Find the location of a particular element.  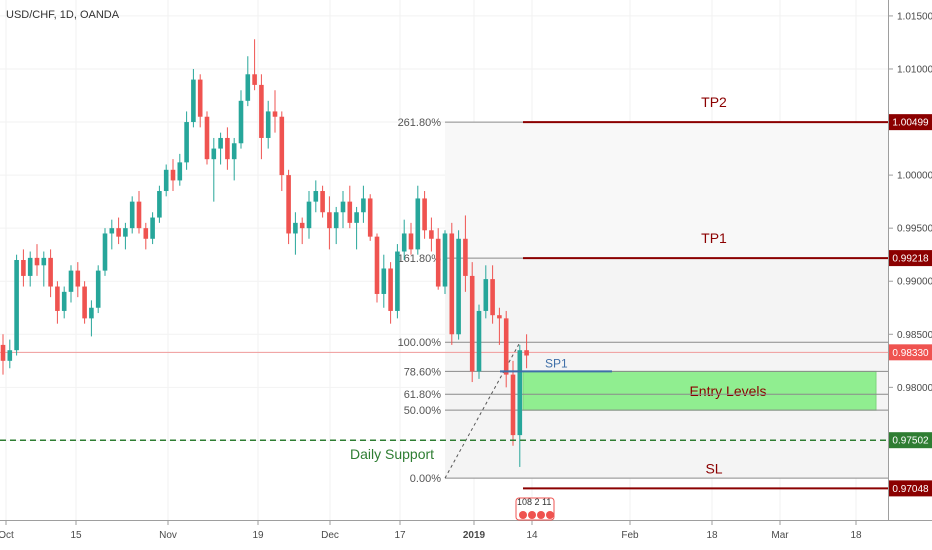

support-label: Daily Support is located at coordinates (392, 454).